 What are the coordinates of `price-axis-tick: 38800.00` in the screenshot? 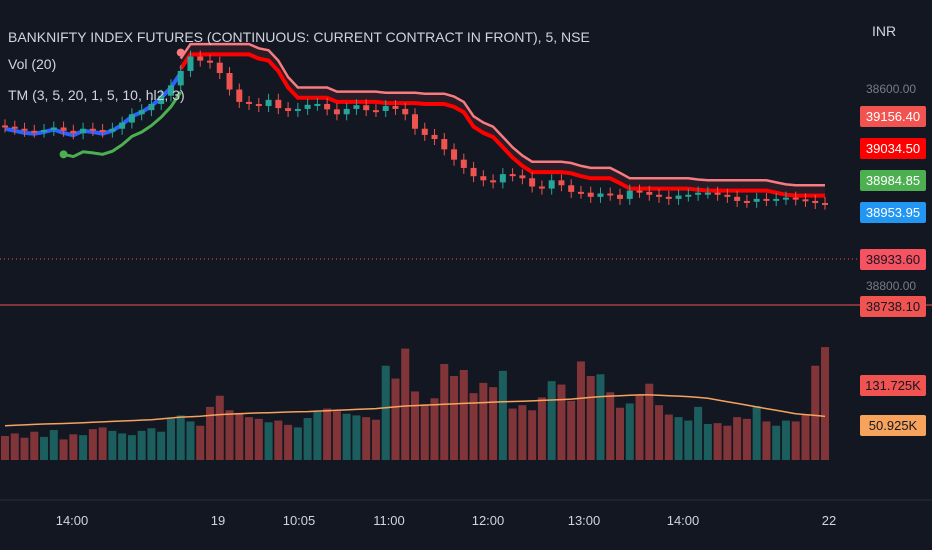 It's located at (891, 286).